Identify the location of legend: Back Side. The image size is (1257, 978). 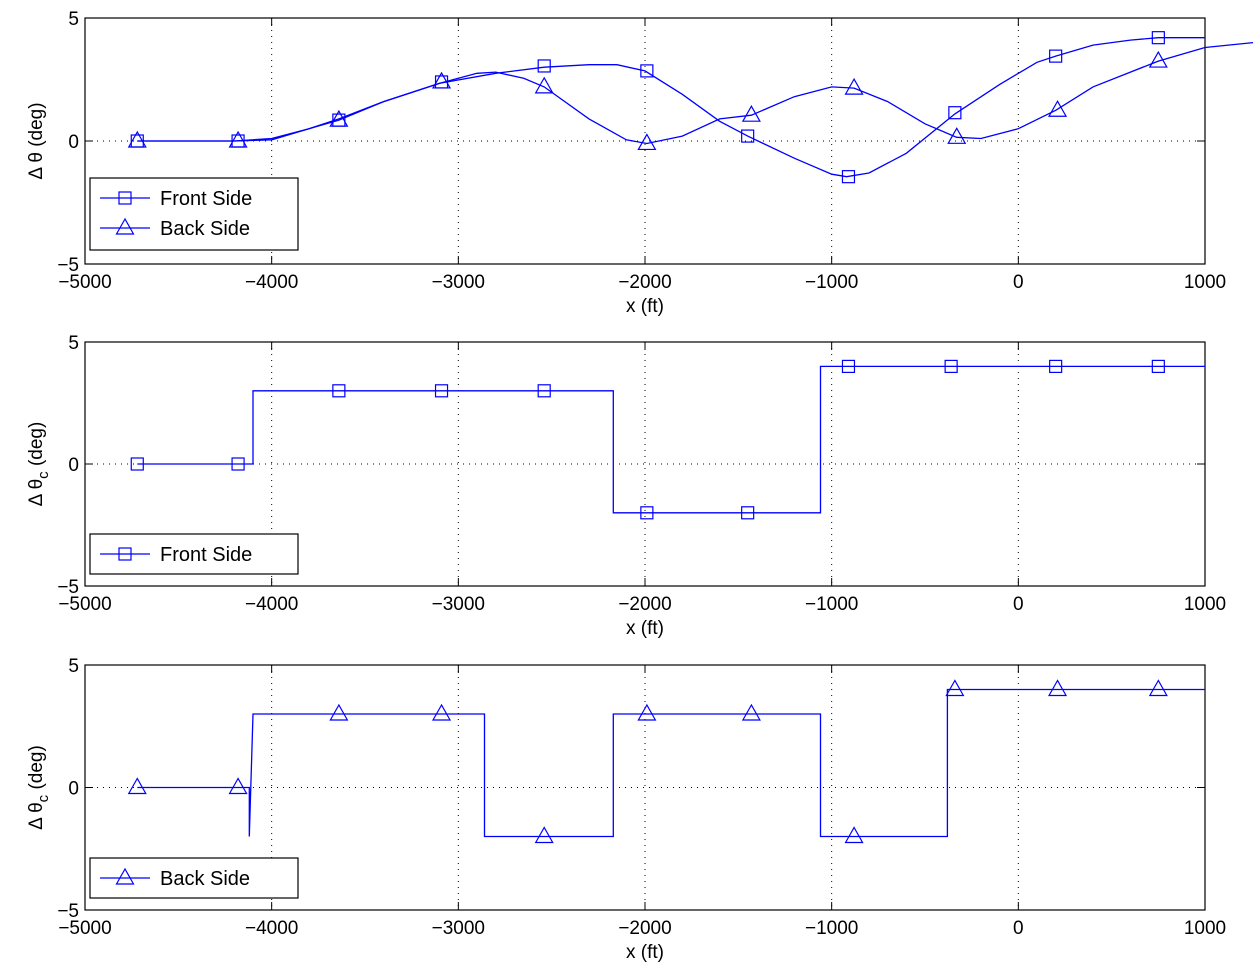
(194, 878).